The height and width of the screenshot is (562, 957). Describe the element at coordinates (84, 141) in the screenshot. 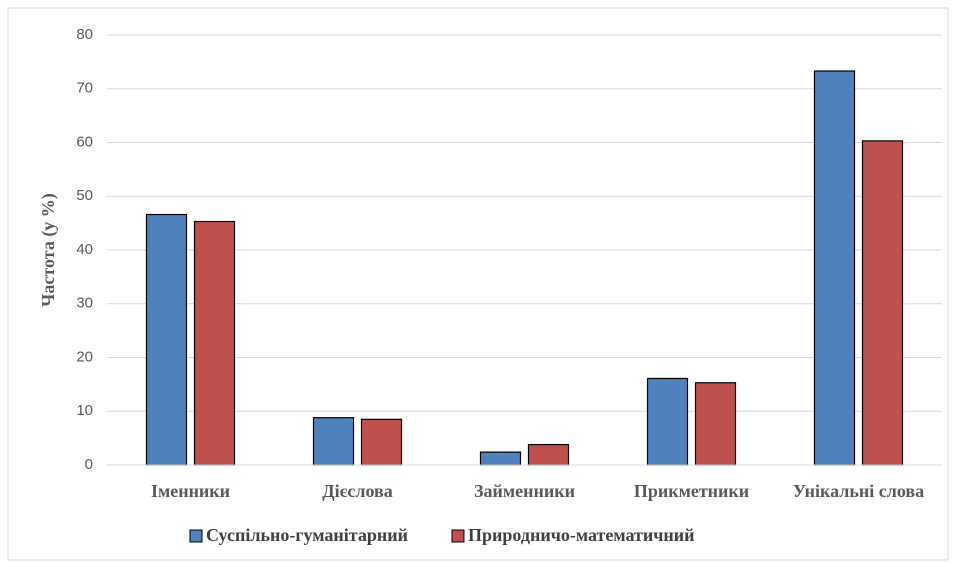

I see `y-tick-label: 60` at that location.